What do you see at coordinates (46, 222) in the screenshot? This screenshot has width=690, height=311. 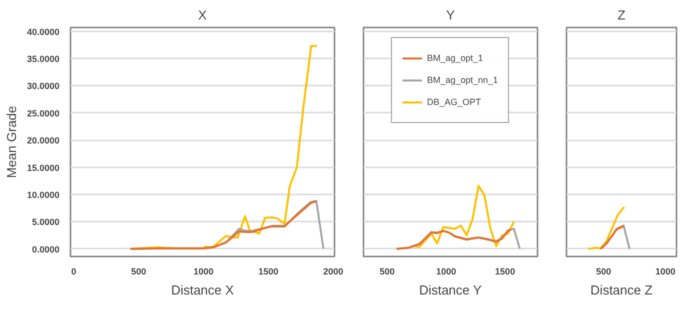 I see `y-tick-label: 5.0000` at bounding box center [46, 222].